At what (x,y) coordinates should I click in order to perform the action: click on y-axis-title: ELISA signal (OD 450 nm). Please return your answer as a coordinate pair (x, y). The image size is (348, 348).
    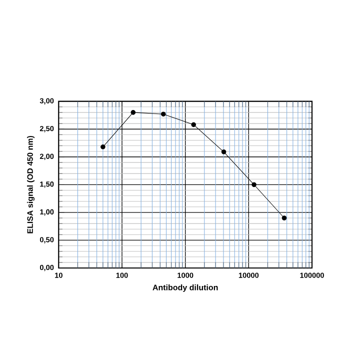
    Looking at the image, I should click on (31, 185).